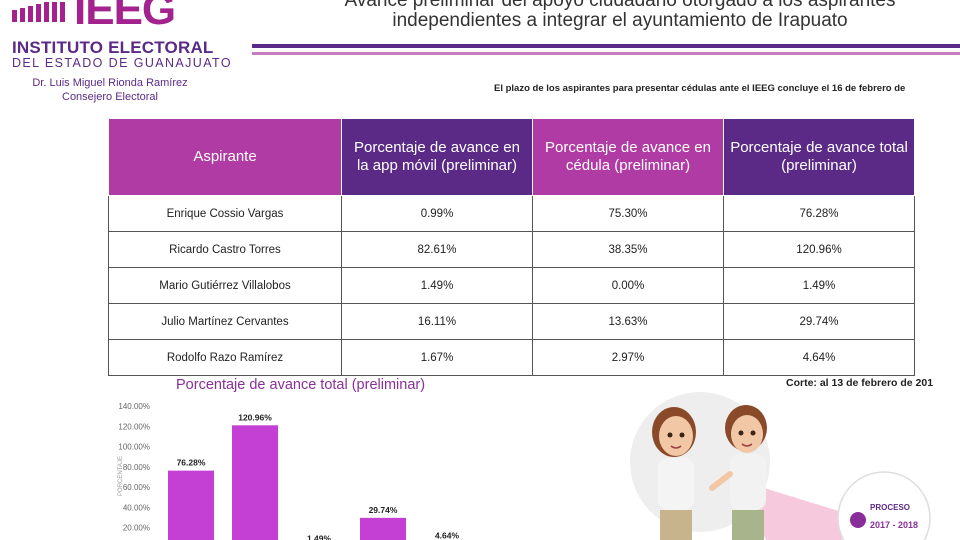 The image size is (960, 540). Describe the element at coordinates (225, 249) in the screenshot. I see `cell-name: Ricardo Castro Torres` at that location.